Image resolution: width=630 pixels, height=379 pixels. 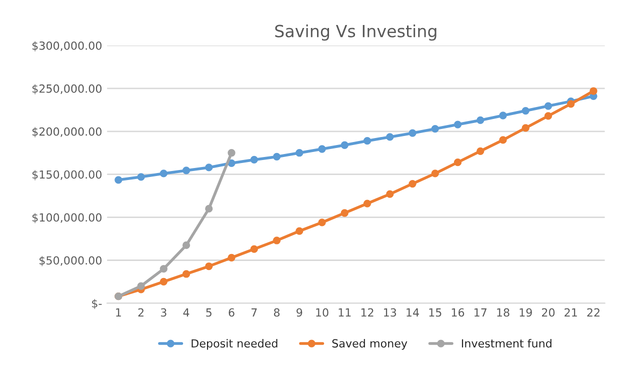 I want to click on x-tick-label: 3, so click(x=163, y=312).